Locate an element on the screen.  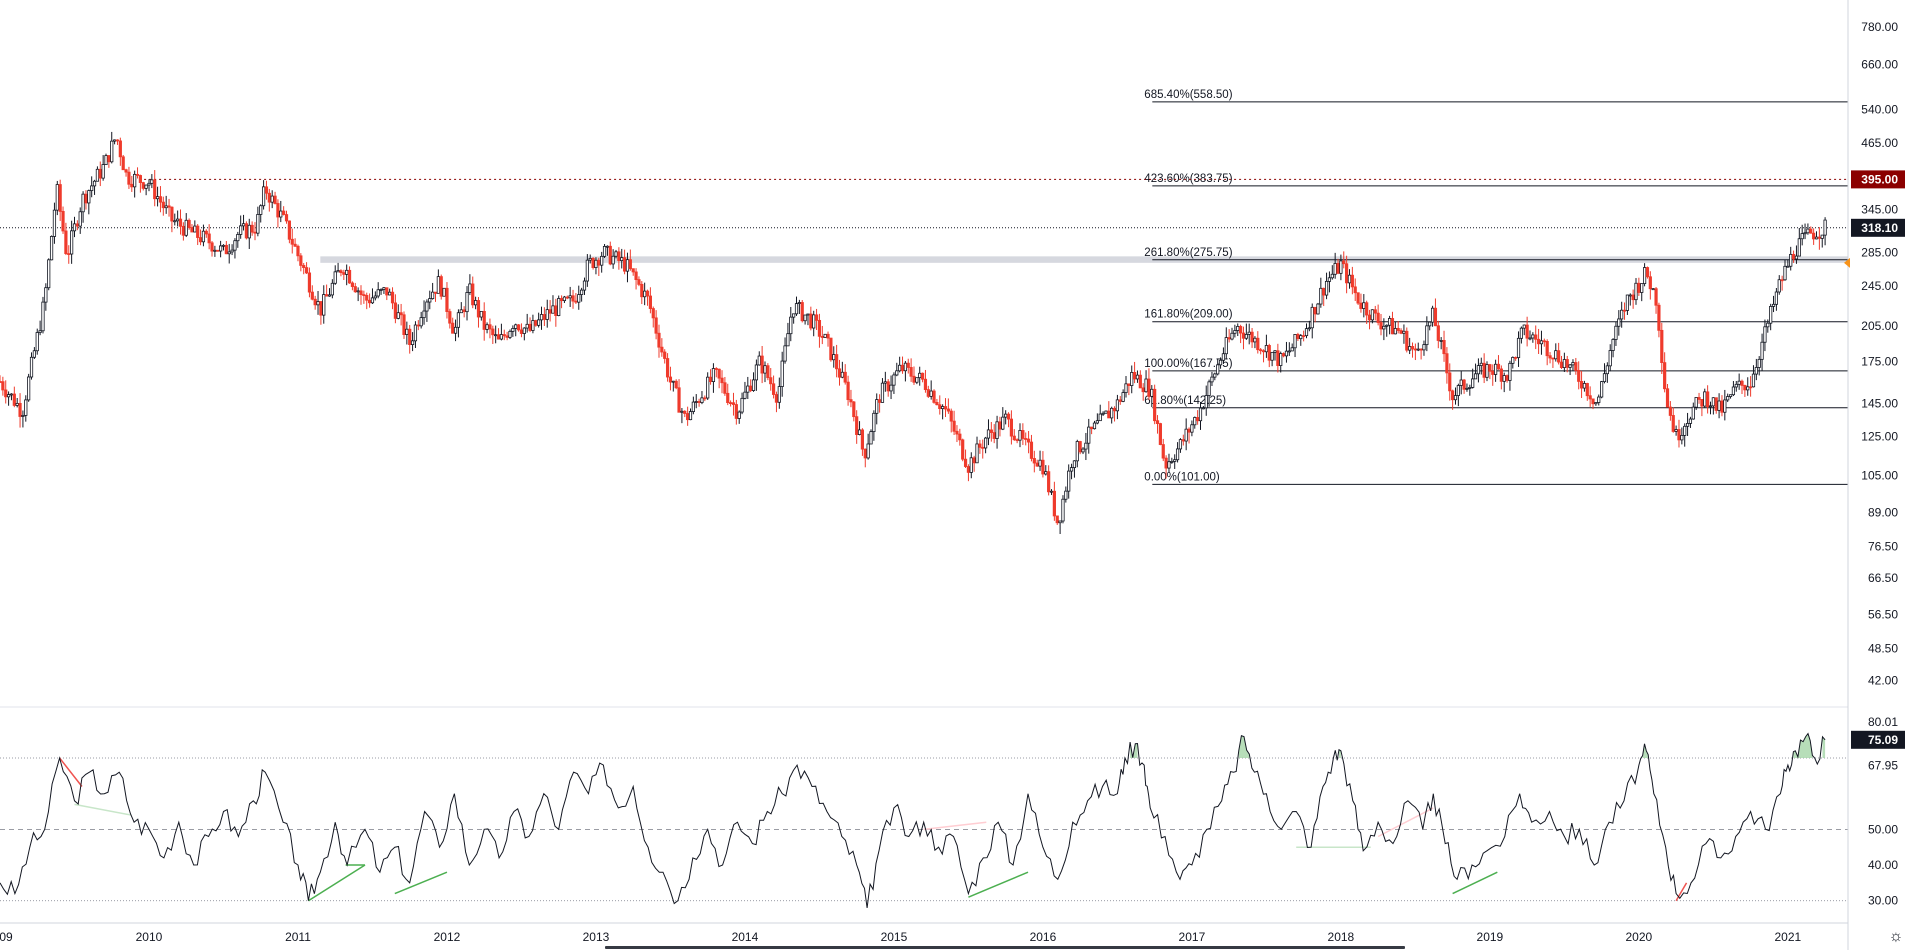
time-tick-label: 2012 is located at coordinates (447, 937).